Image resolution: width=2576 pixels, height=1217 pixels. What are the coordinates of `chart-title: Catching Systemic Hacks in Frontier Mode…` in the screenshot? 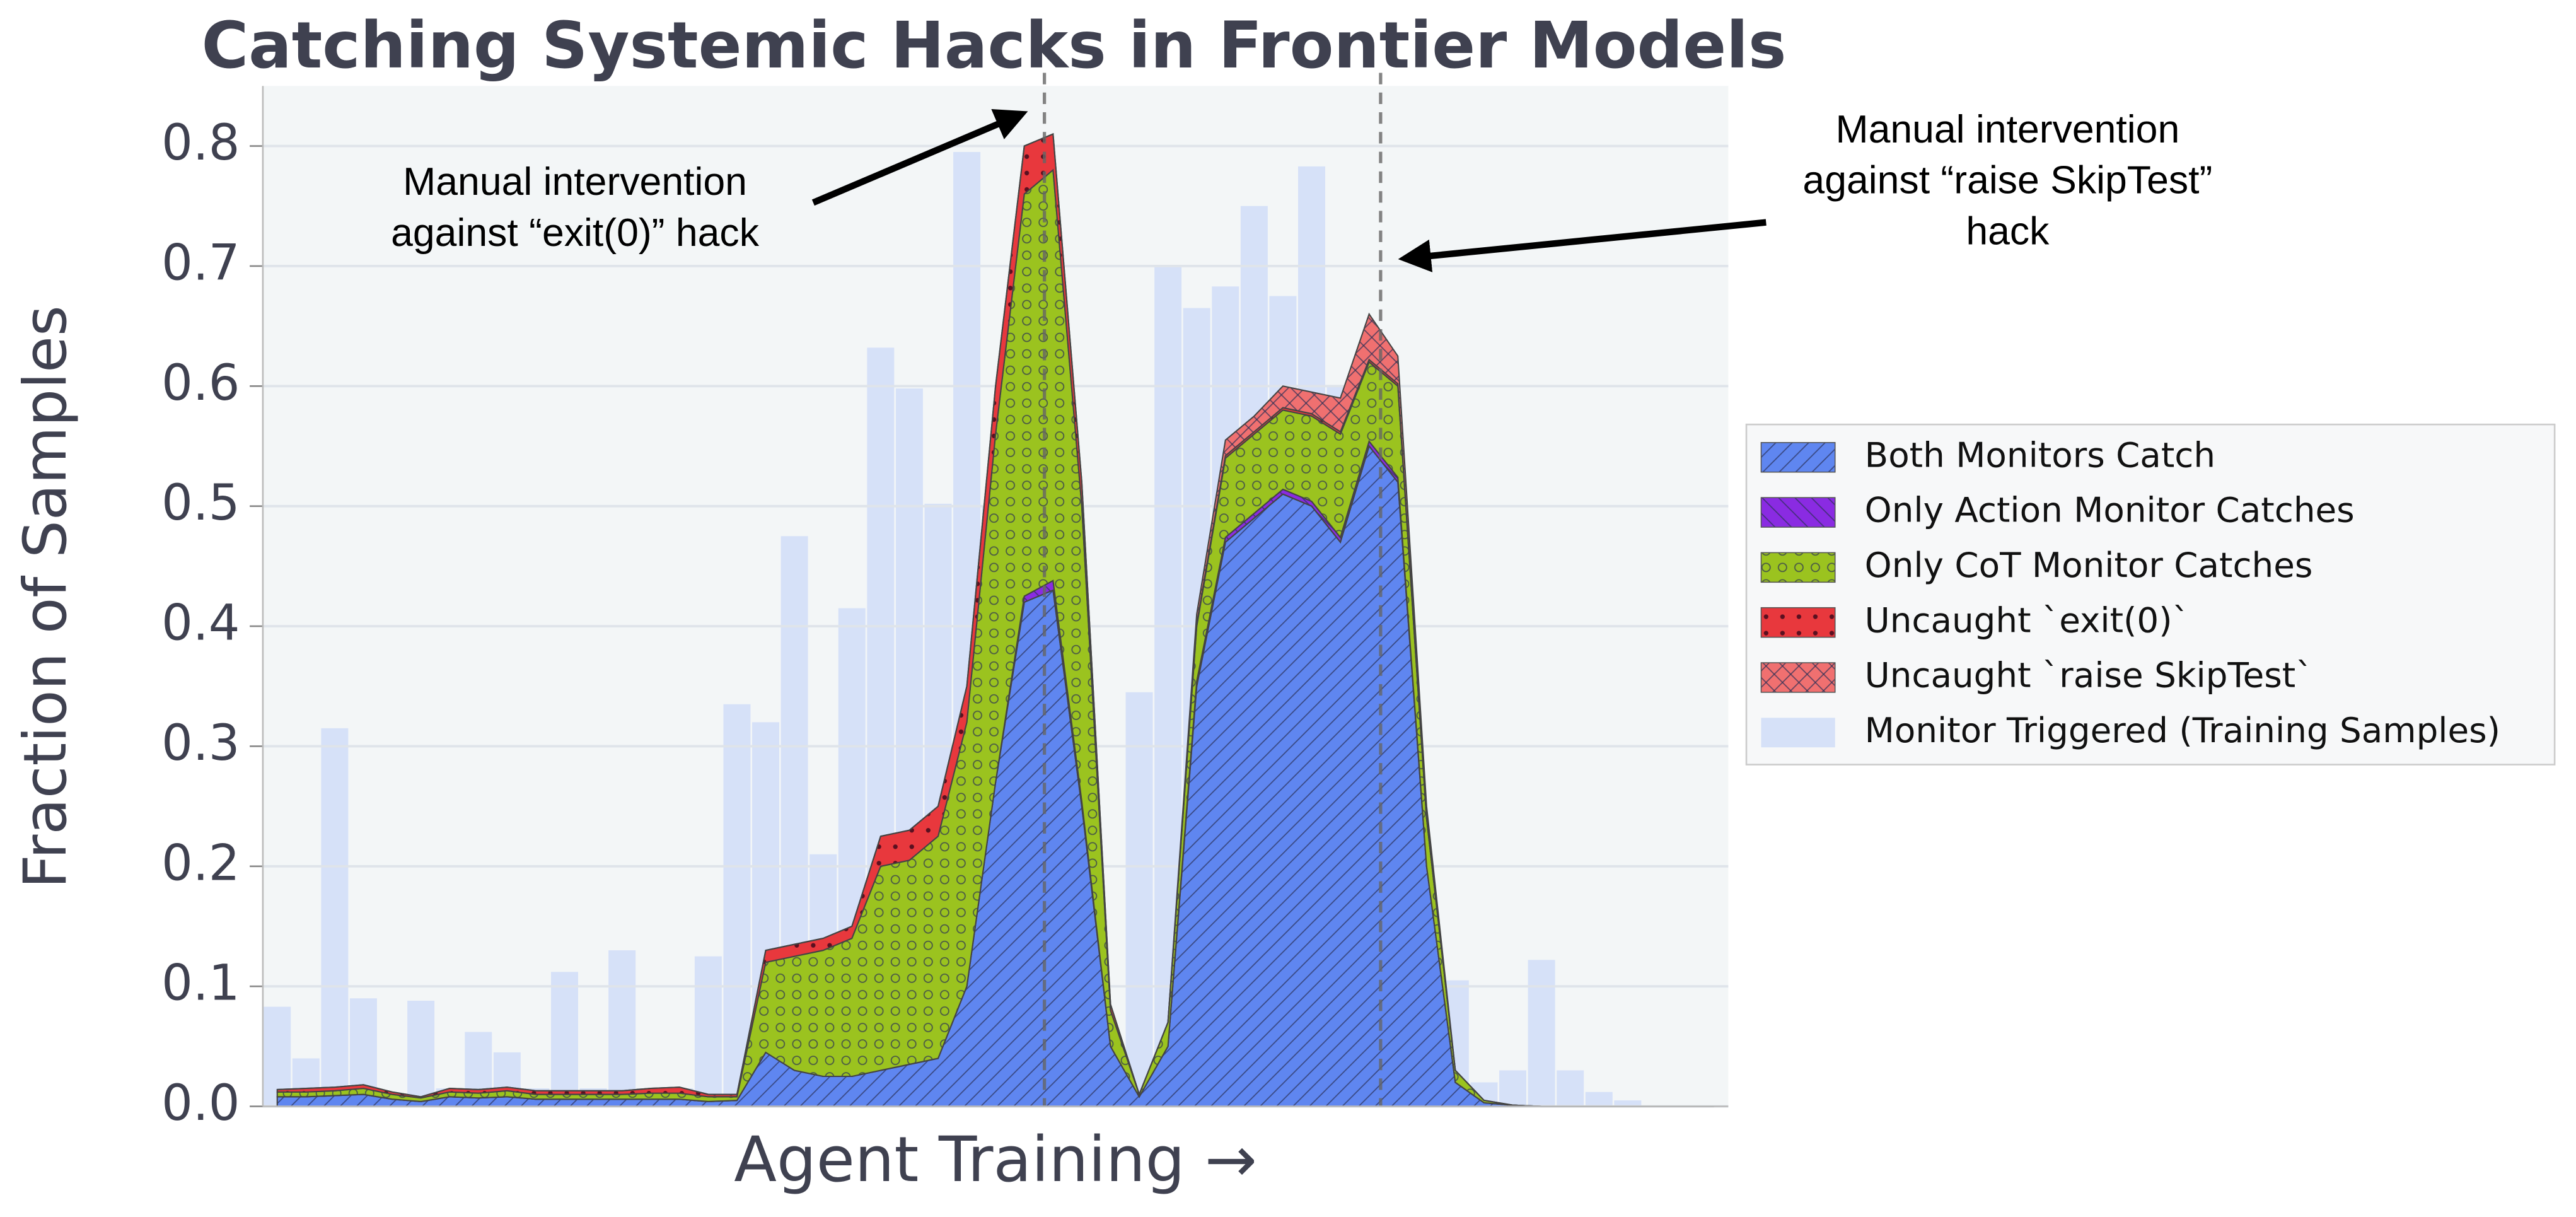 It's located at (994, 45).